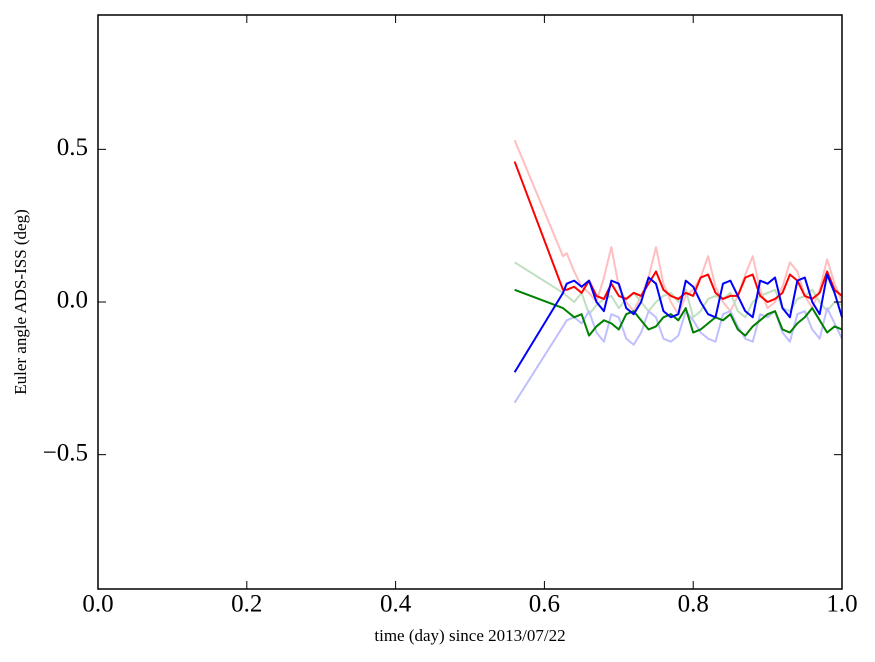  I want to click on y-axis-label: Euler angle ADS-ISS (deg), so click(20, 302).